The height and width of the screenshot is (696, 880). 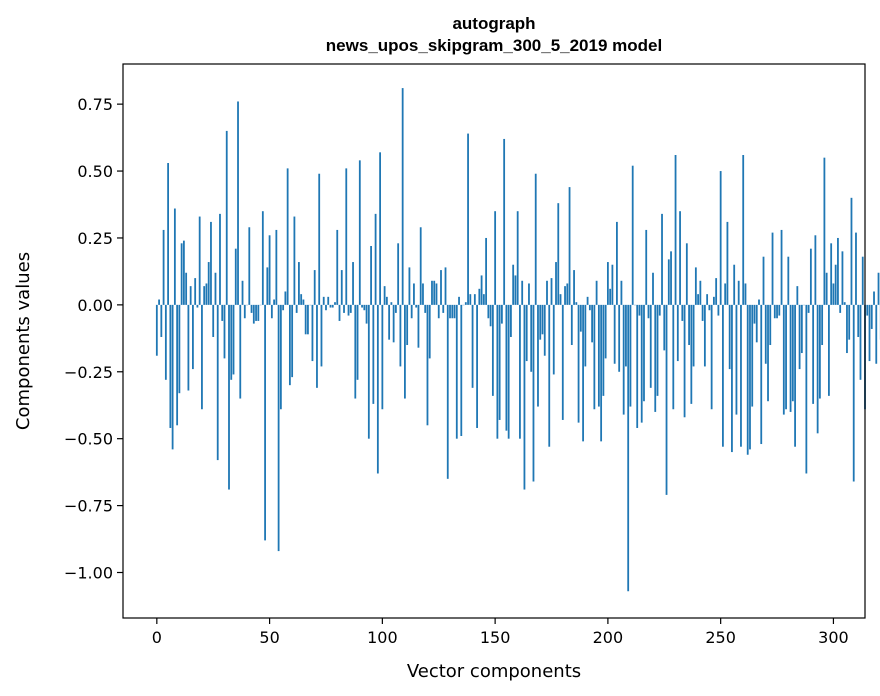 I want to click on y-axis-label: Components values, so click(x=23, y=341).